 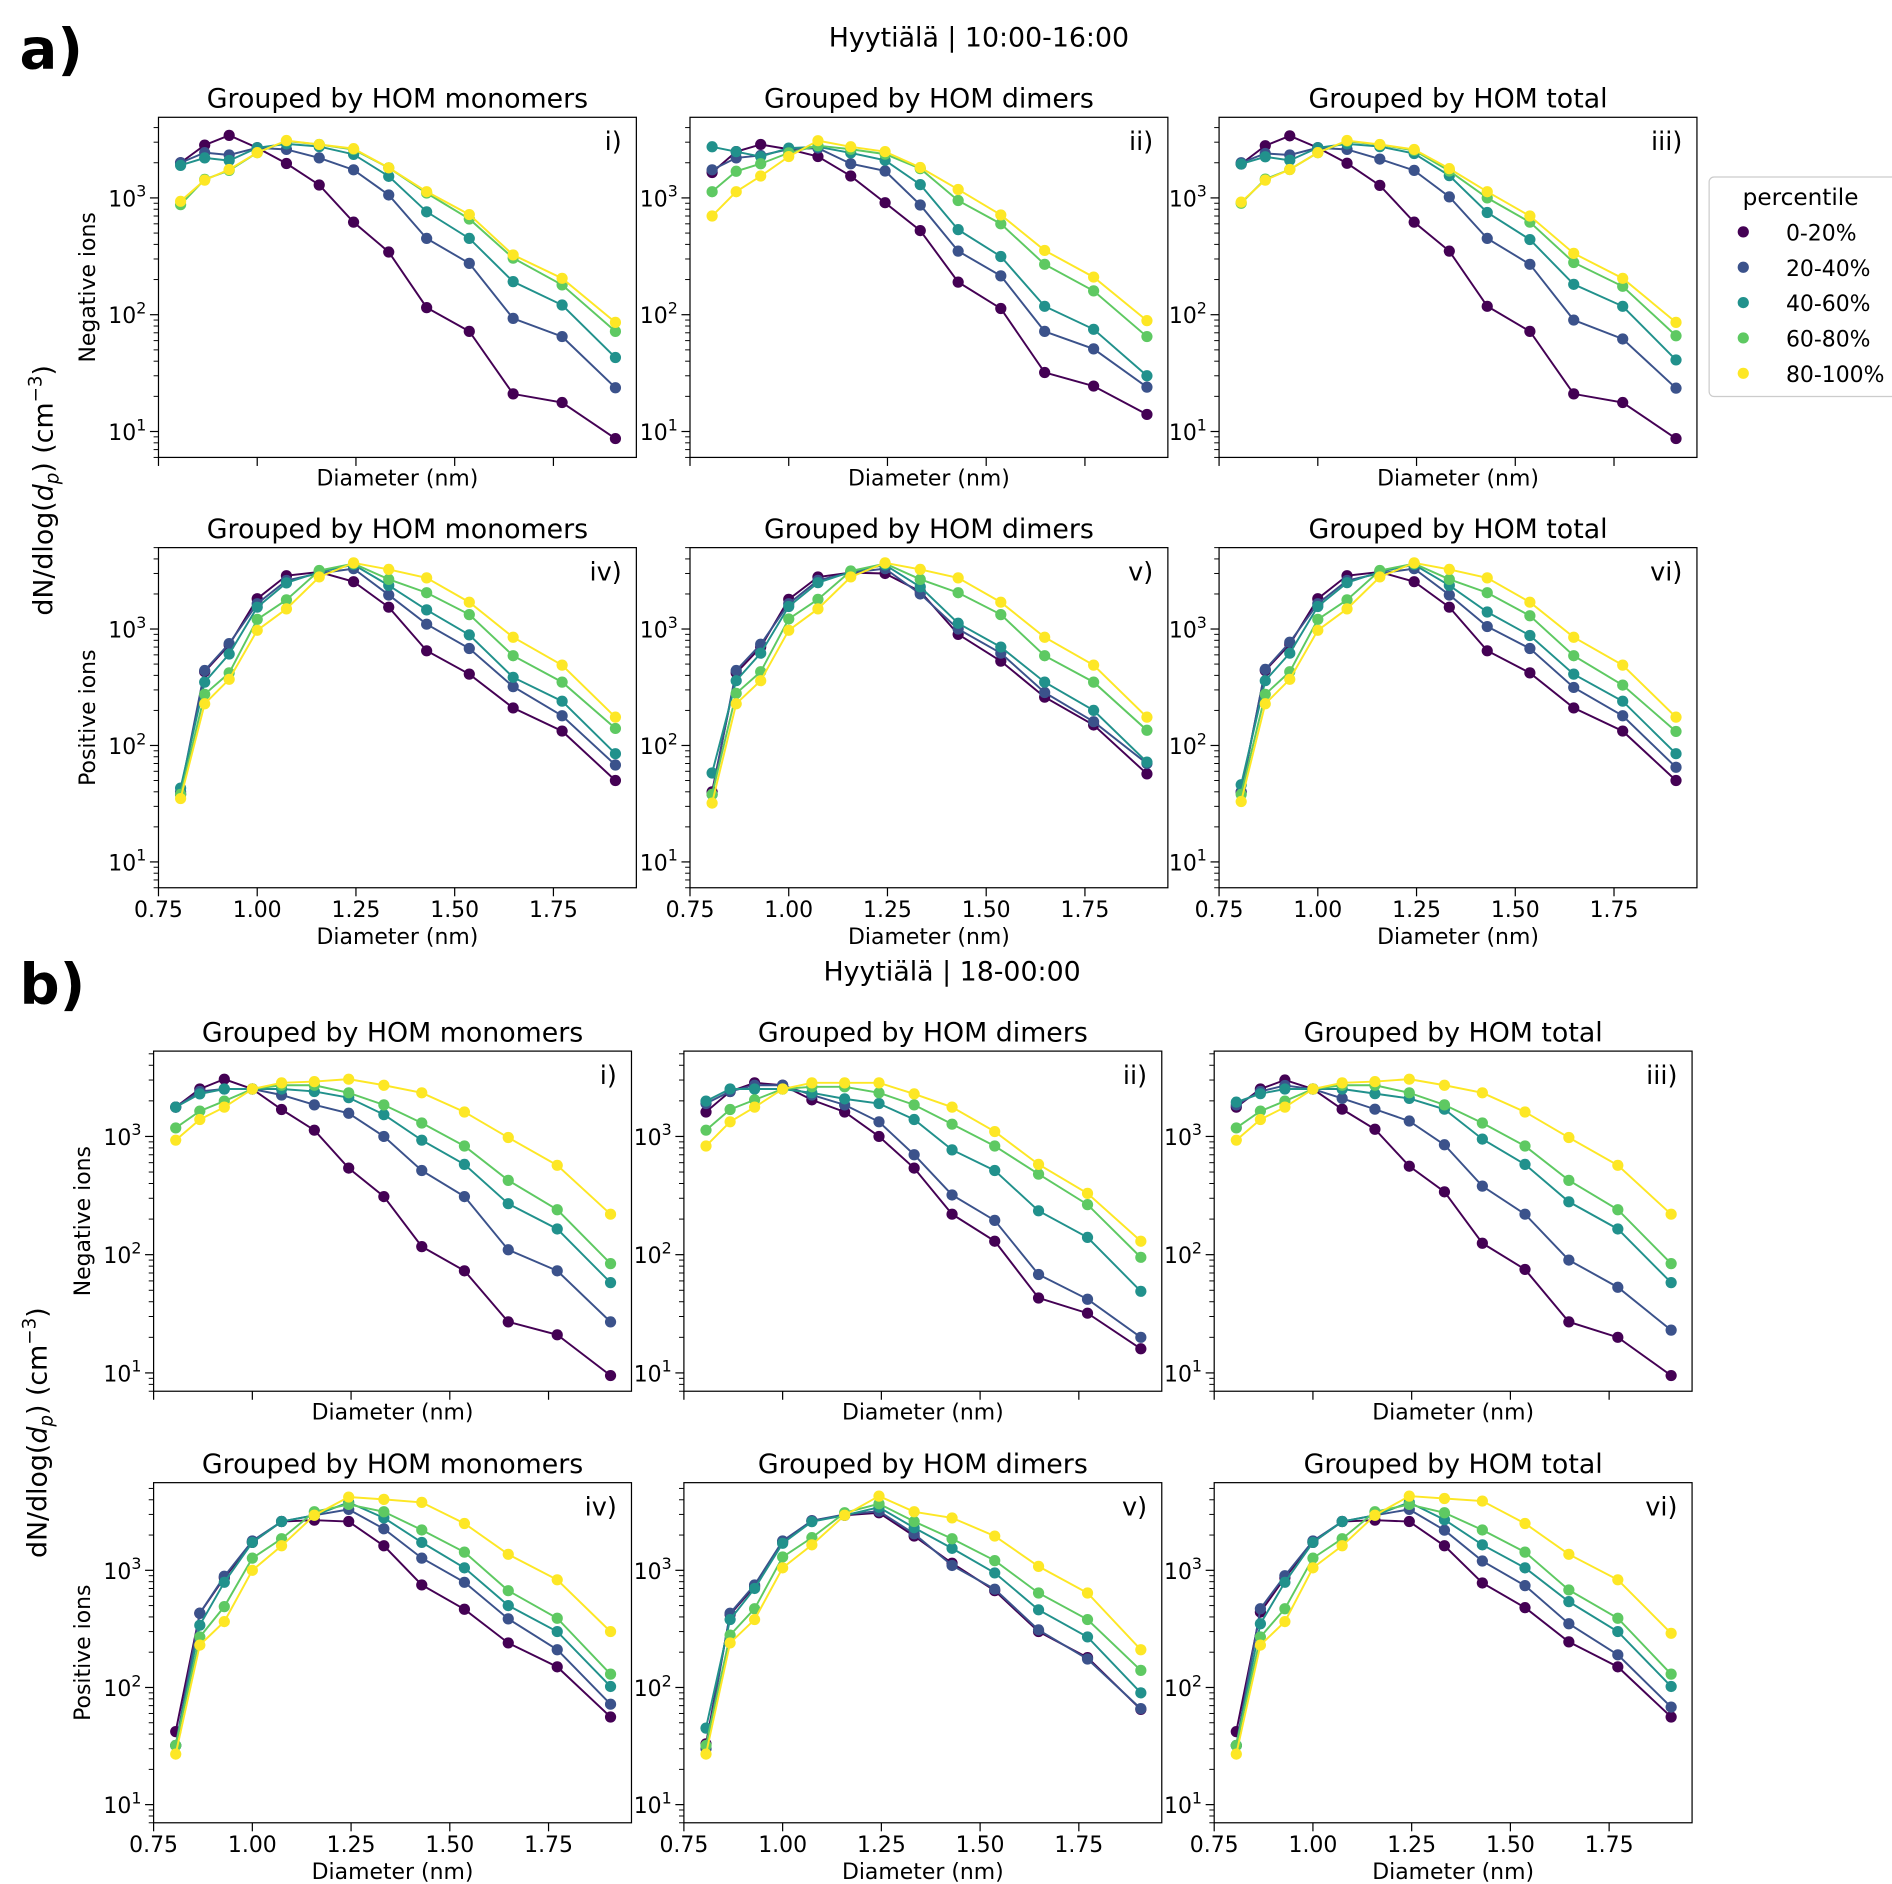 I want to click on subplot-title: Grouped by HOM monomers, so click(x=397, y=529).